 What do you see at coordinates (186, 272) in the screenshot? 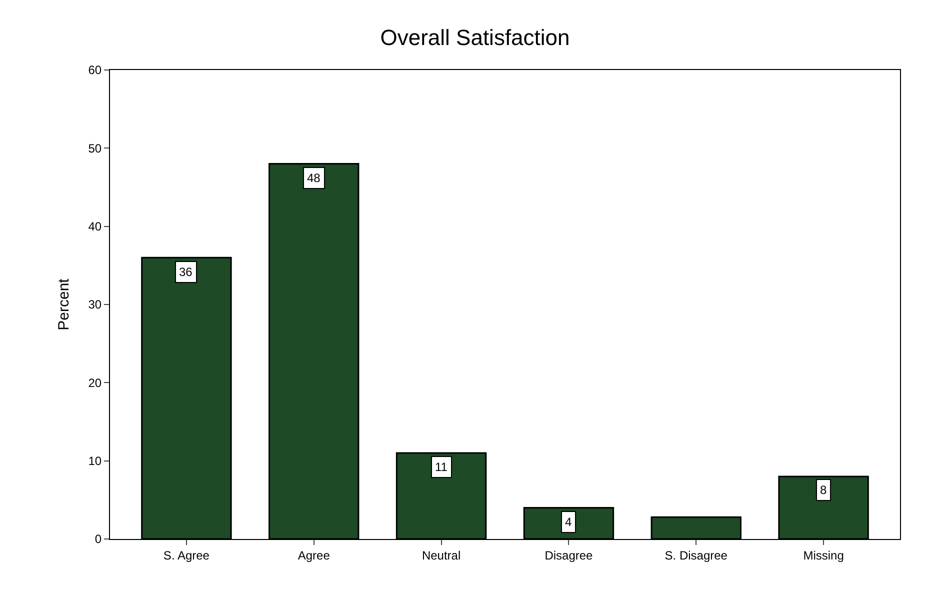
I see `data-label: 36` at bounding box center [186, 272].